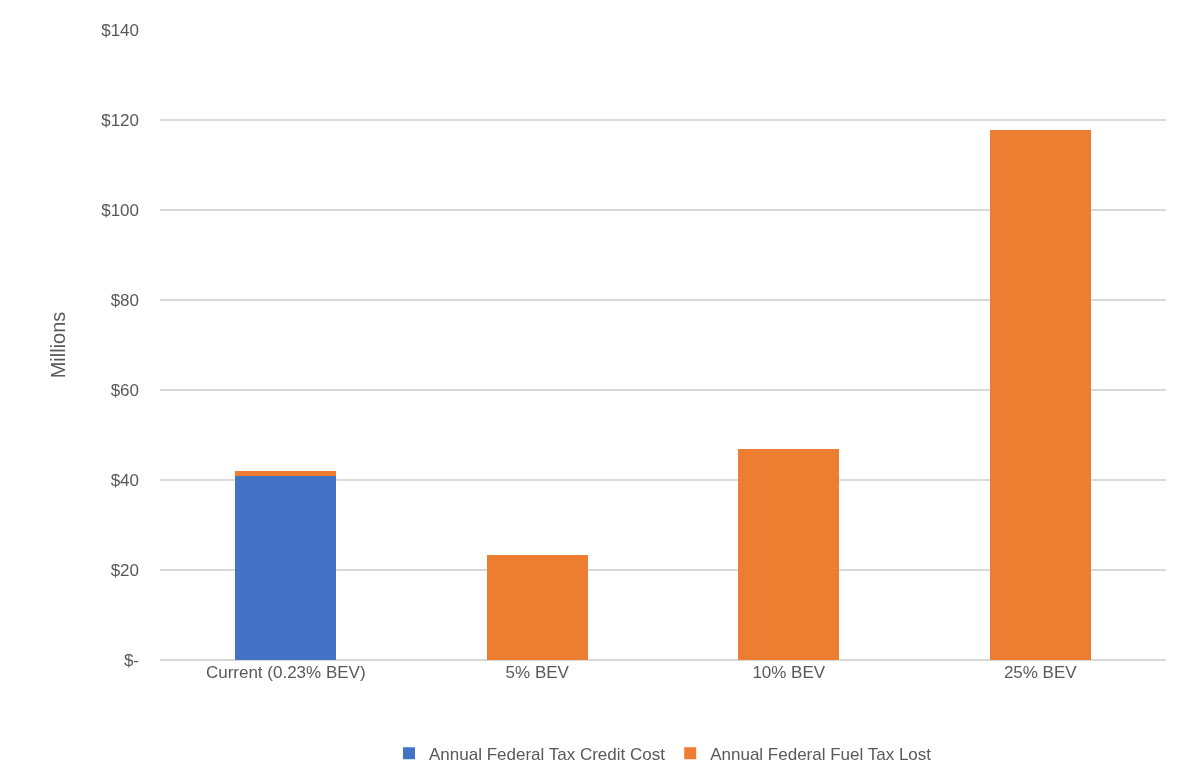 Image resolution: width=1191 pixels, height=784 pixels. What do you see at coordinates (537, 672) in the screenshot?
I see `x-tick-label: 5% BEV` at bounding box center [537, 672].